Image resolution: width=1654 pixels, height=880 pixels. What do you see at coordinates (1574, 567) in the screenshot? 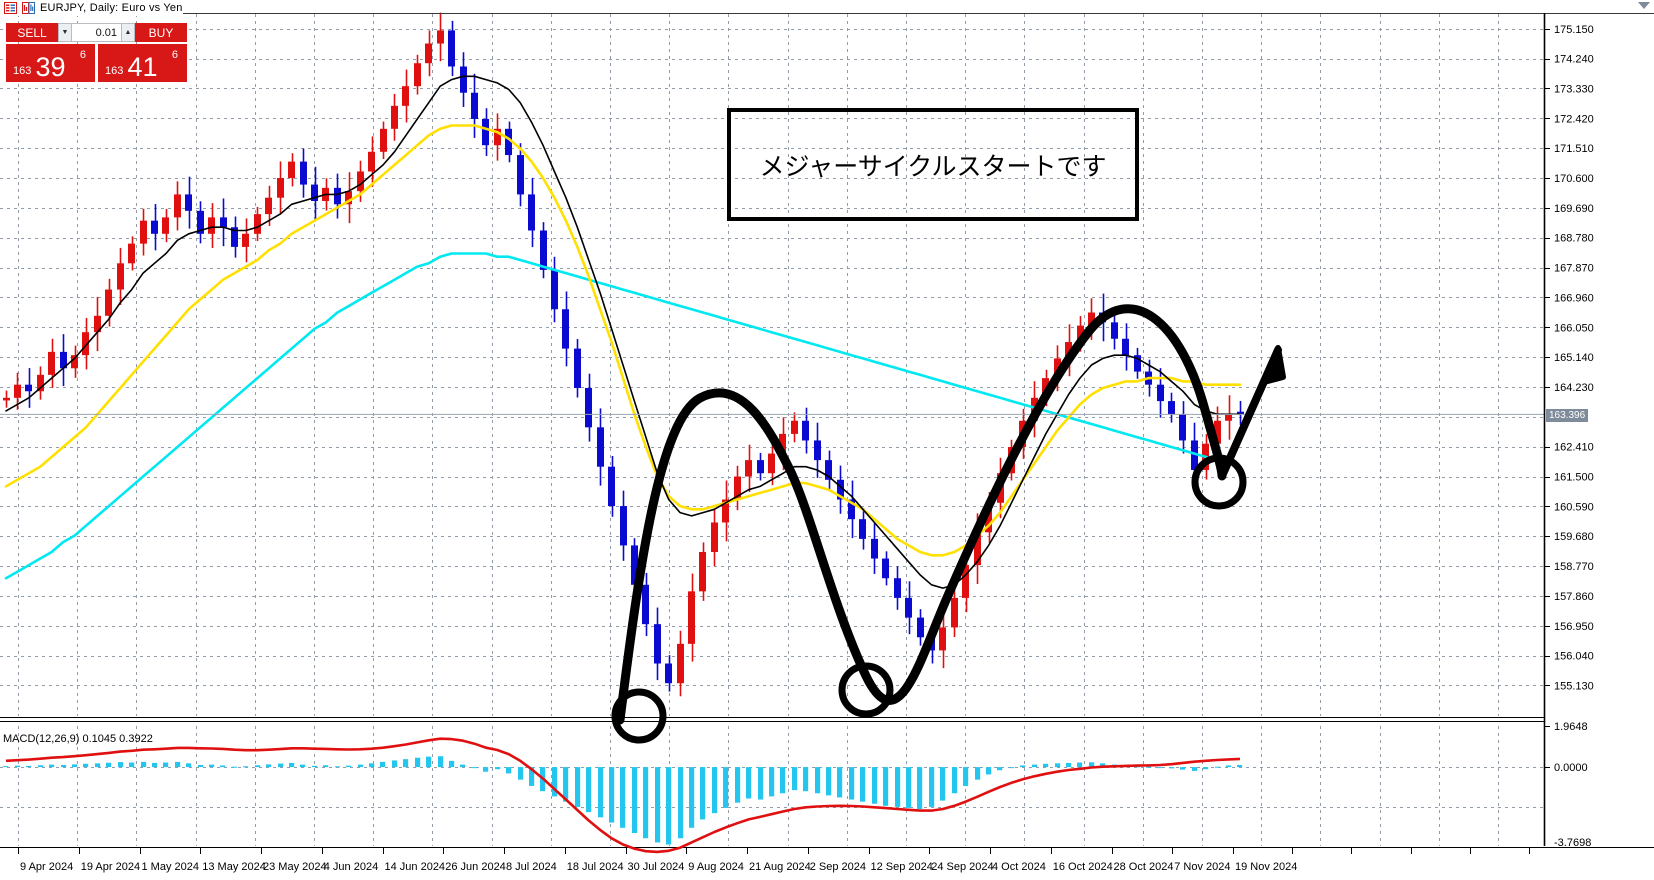
I see `price-axis-label: 158.770` at bounding box center [1574, 567].